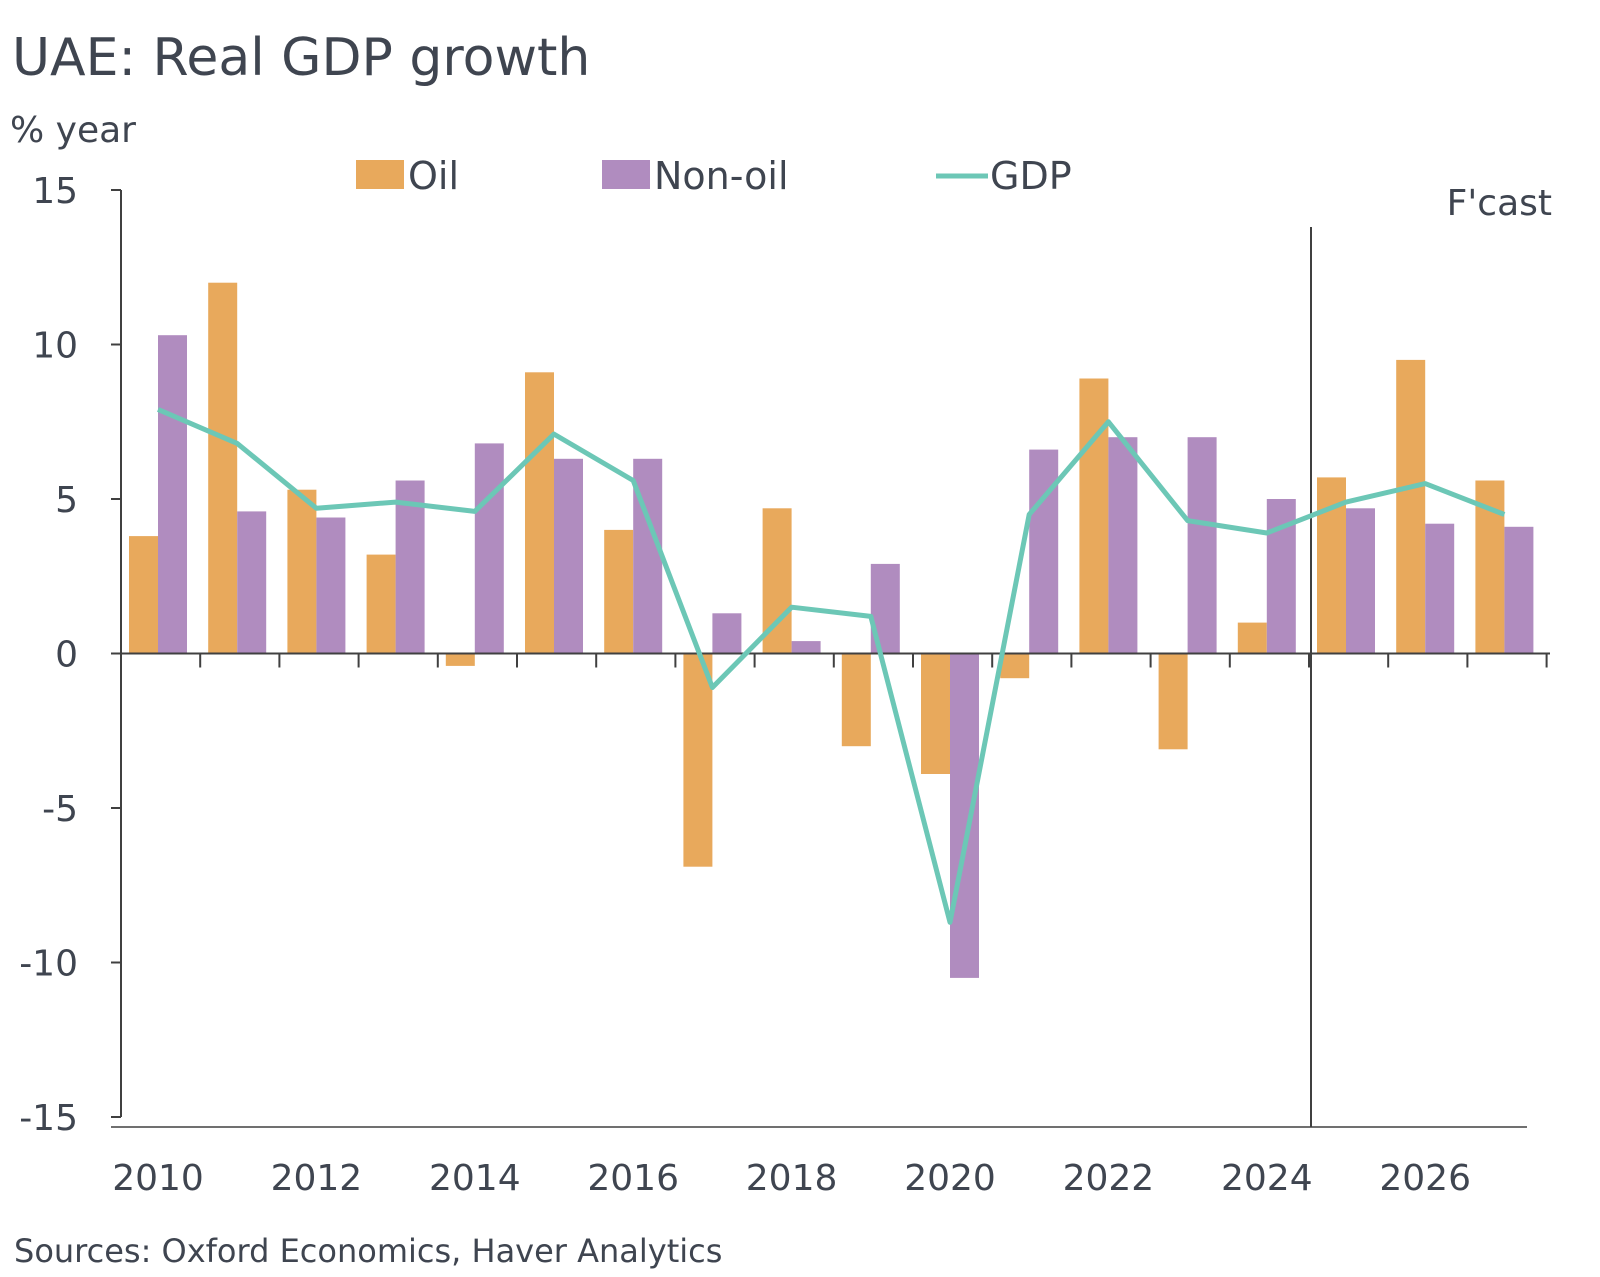 The image size is (1600, 1277). What do you see at coordinates (66, 655) in the screenshot?
I see `y-tick-label: 0` at bounding box center [66, 655].